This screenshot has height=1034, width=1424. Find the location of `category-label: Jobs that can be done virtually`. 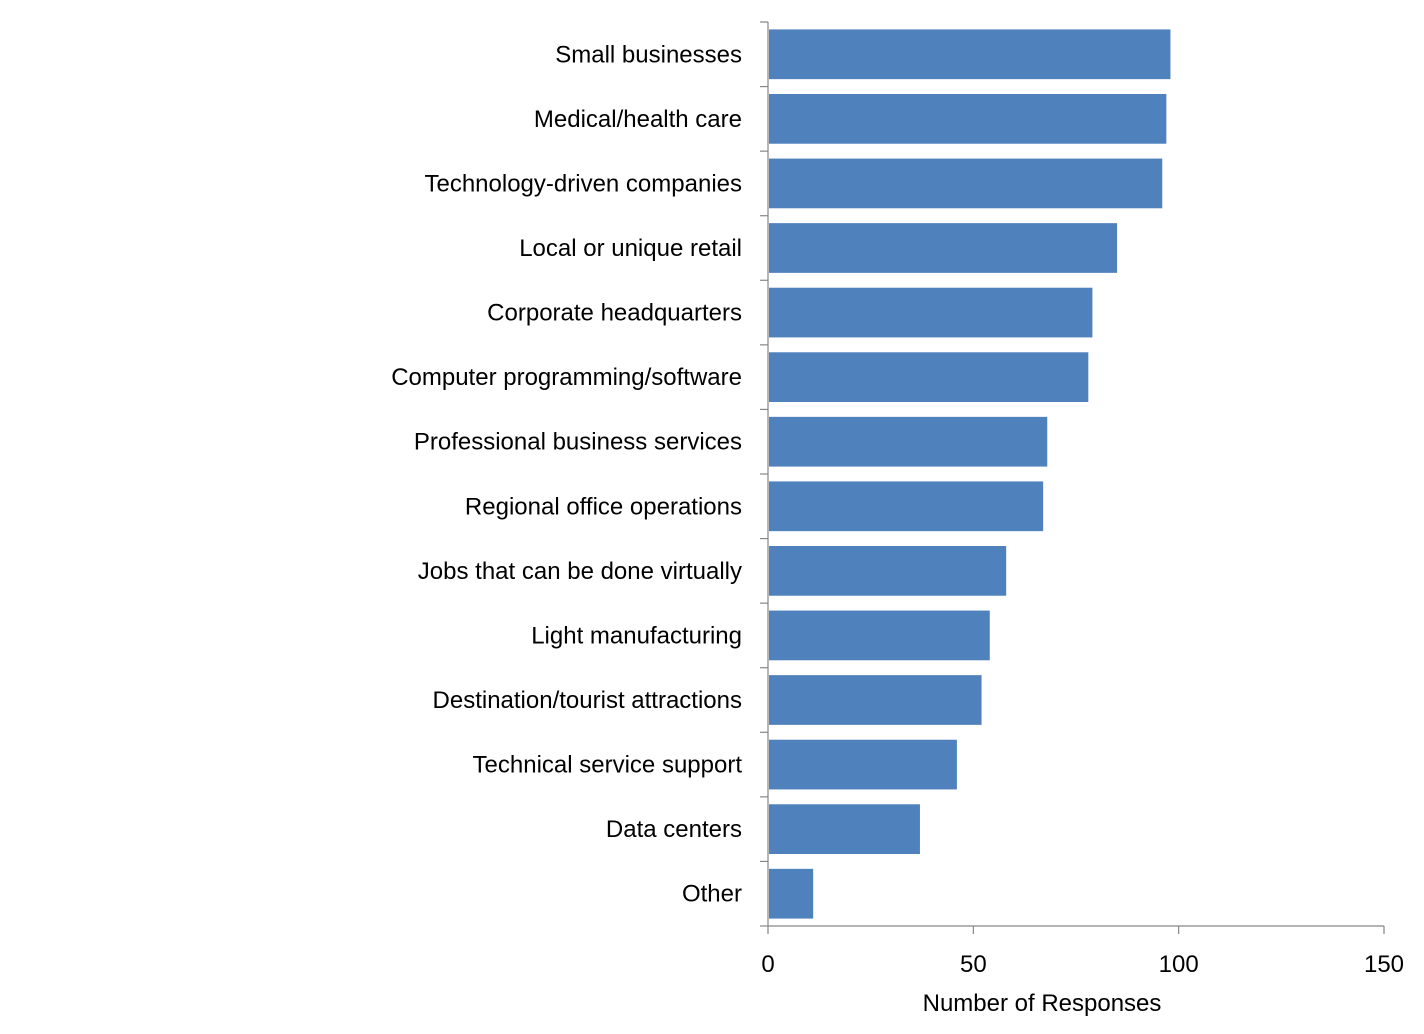

category-label: Jobs that can be done virtually is located at coordinates (580, 571).